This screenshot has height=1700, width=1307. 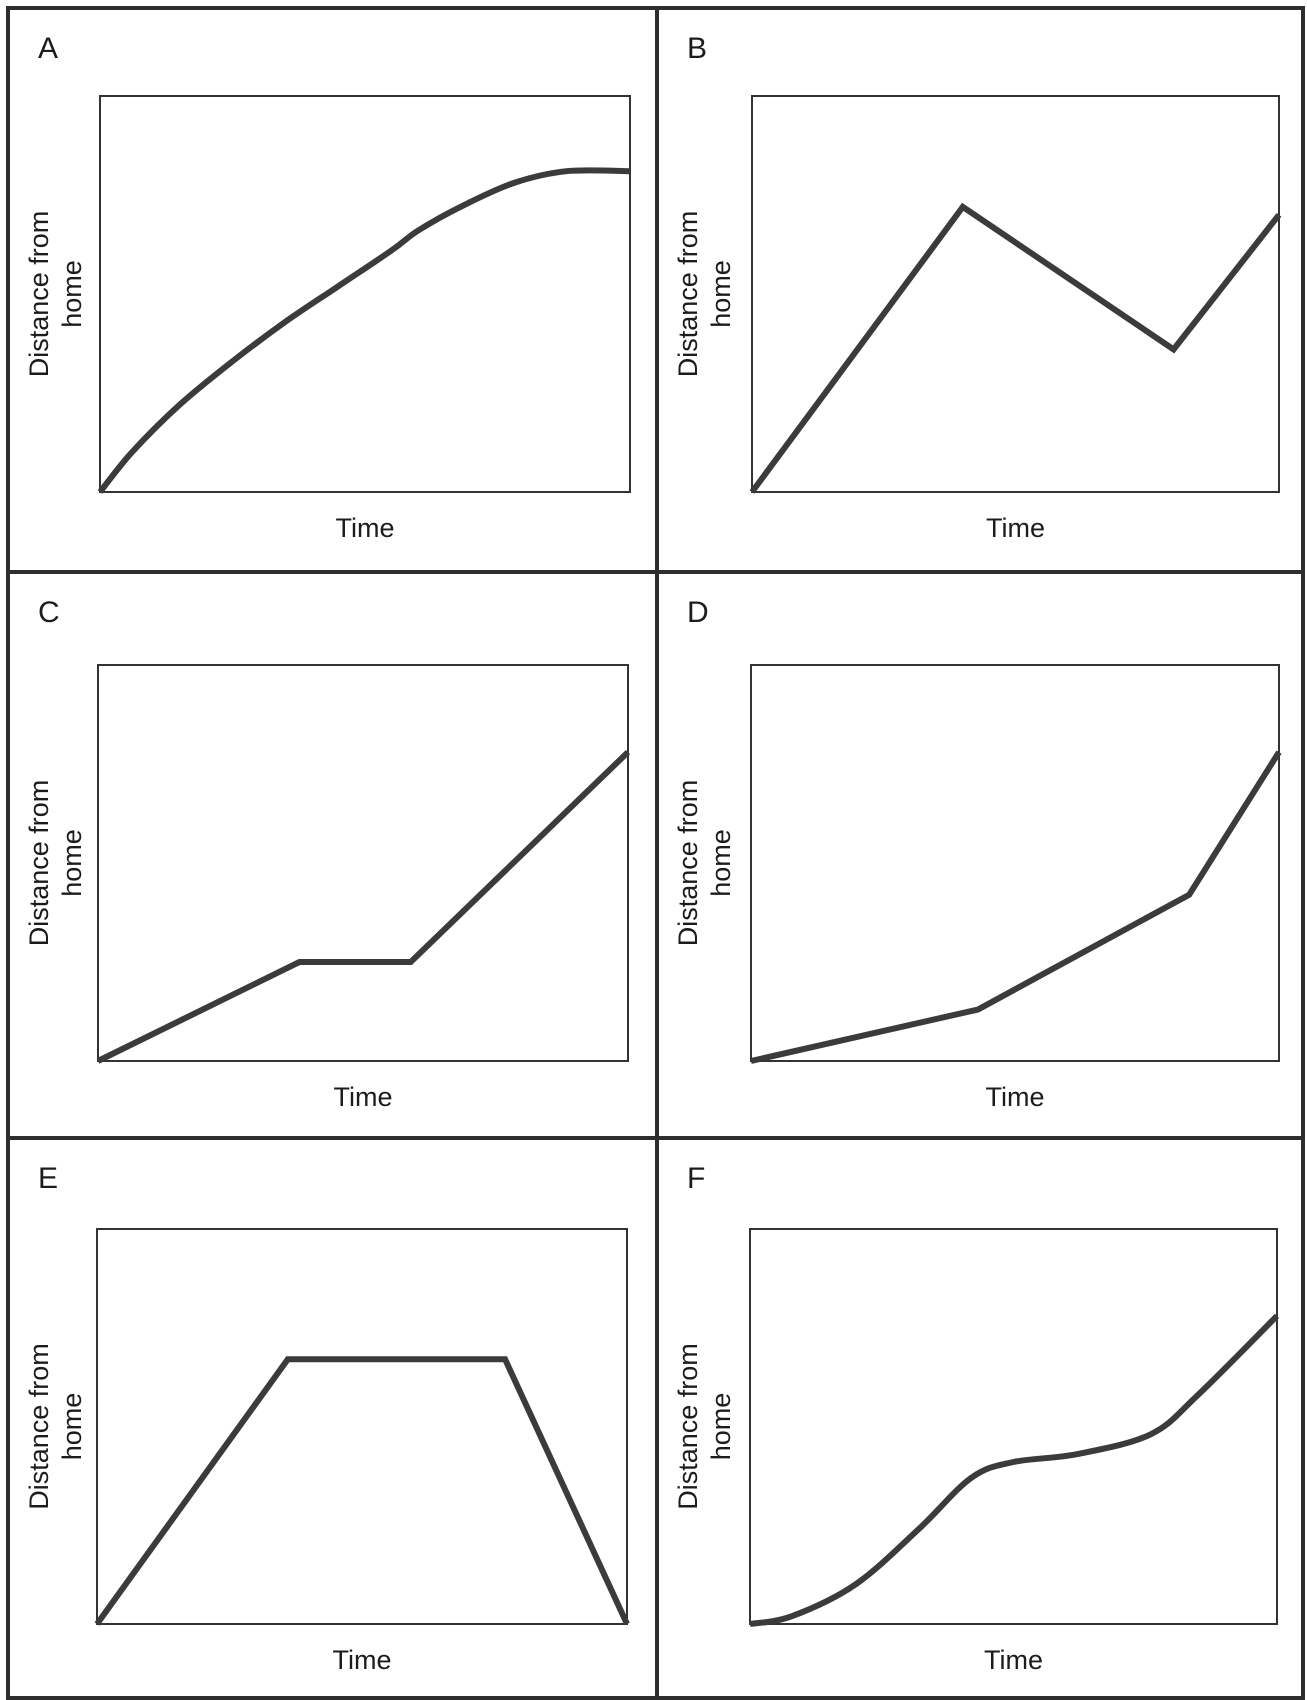 I want to click on graph-panel-e: E Time Distance from home, so click(x=327, y=1418).